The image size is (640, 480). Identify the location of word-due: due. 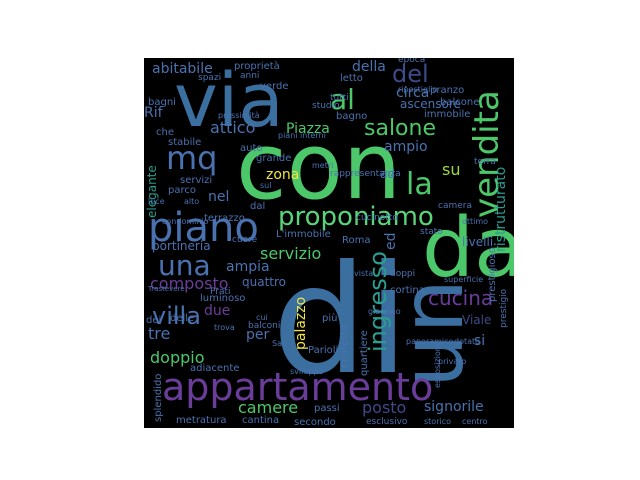
(217, 311).